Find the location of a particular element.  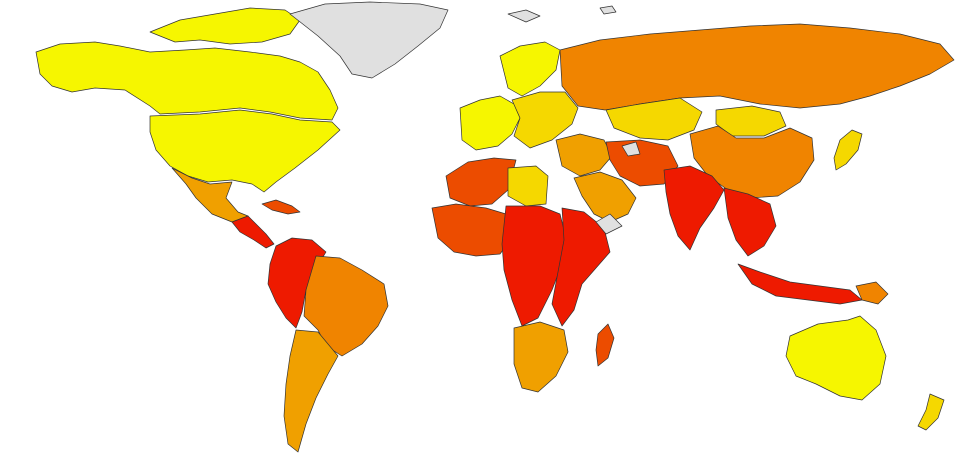

region-caribbean is located at coordinates (281, 207).